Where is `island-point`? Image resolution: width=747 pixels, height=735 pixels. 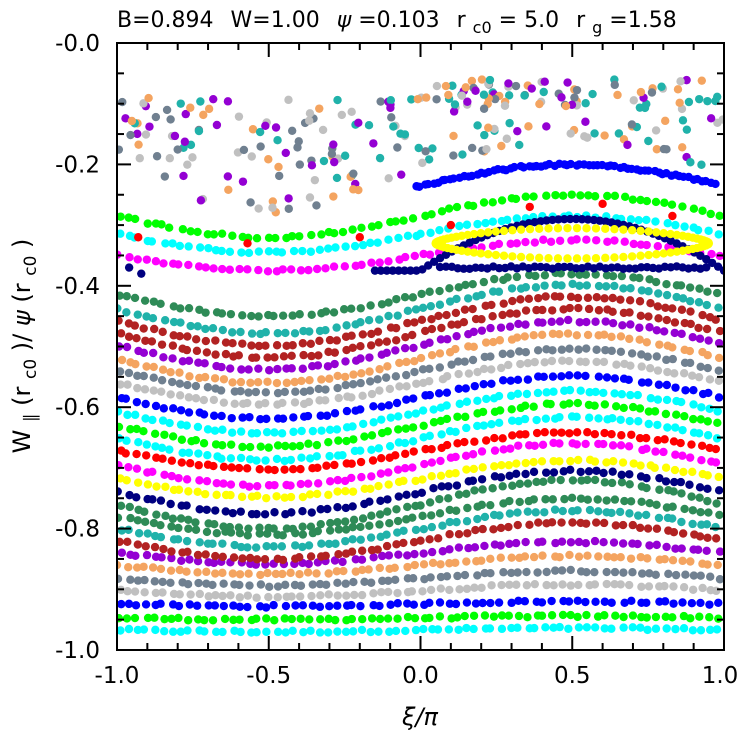
island-point is located at coordinates (663, 233).